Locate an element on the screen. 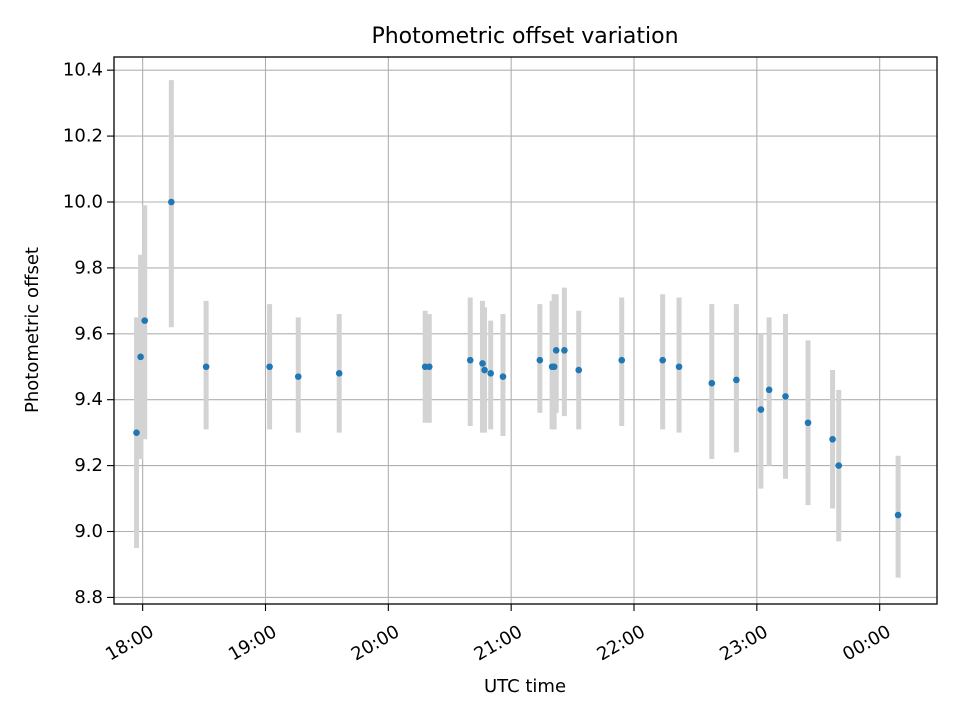  y-tick-label: 9.2 is located at coordinates (88, 465).